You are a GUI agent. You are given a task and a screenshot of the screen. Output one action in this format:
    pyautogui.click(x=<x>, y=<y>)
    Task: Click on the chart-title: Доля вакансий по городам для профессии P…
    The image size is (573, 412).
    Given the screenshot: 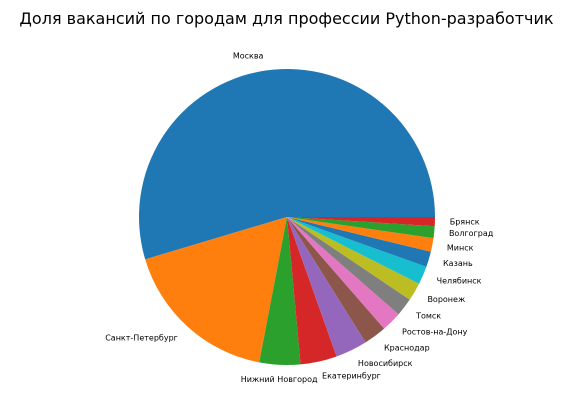 What is the action you would take?
    pyautogui.click(x=286, y=18)
    